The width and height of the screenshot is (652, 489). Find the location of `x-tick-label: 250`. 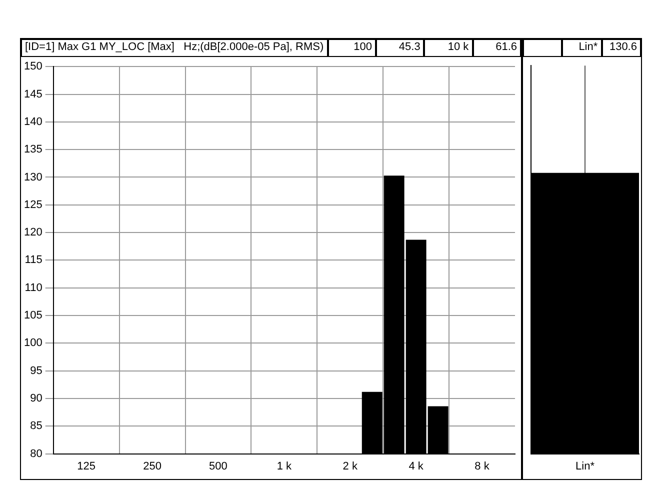

x-tick-label: 250 is located at coordinates (152, 466).